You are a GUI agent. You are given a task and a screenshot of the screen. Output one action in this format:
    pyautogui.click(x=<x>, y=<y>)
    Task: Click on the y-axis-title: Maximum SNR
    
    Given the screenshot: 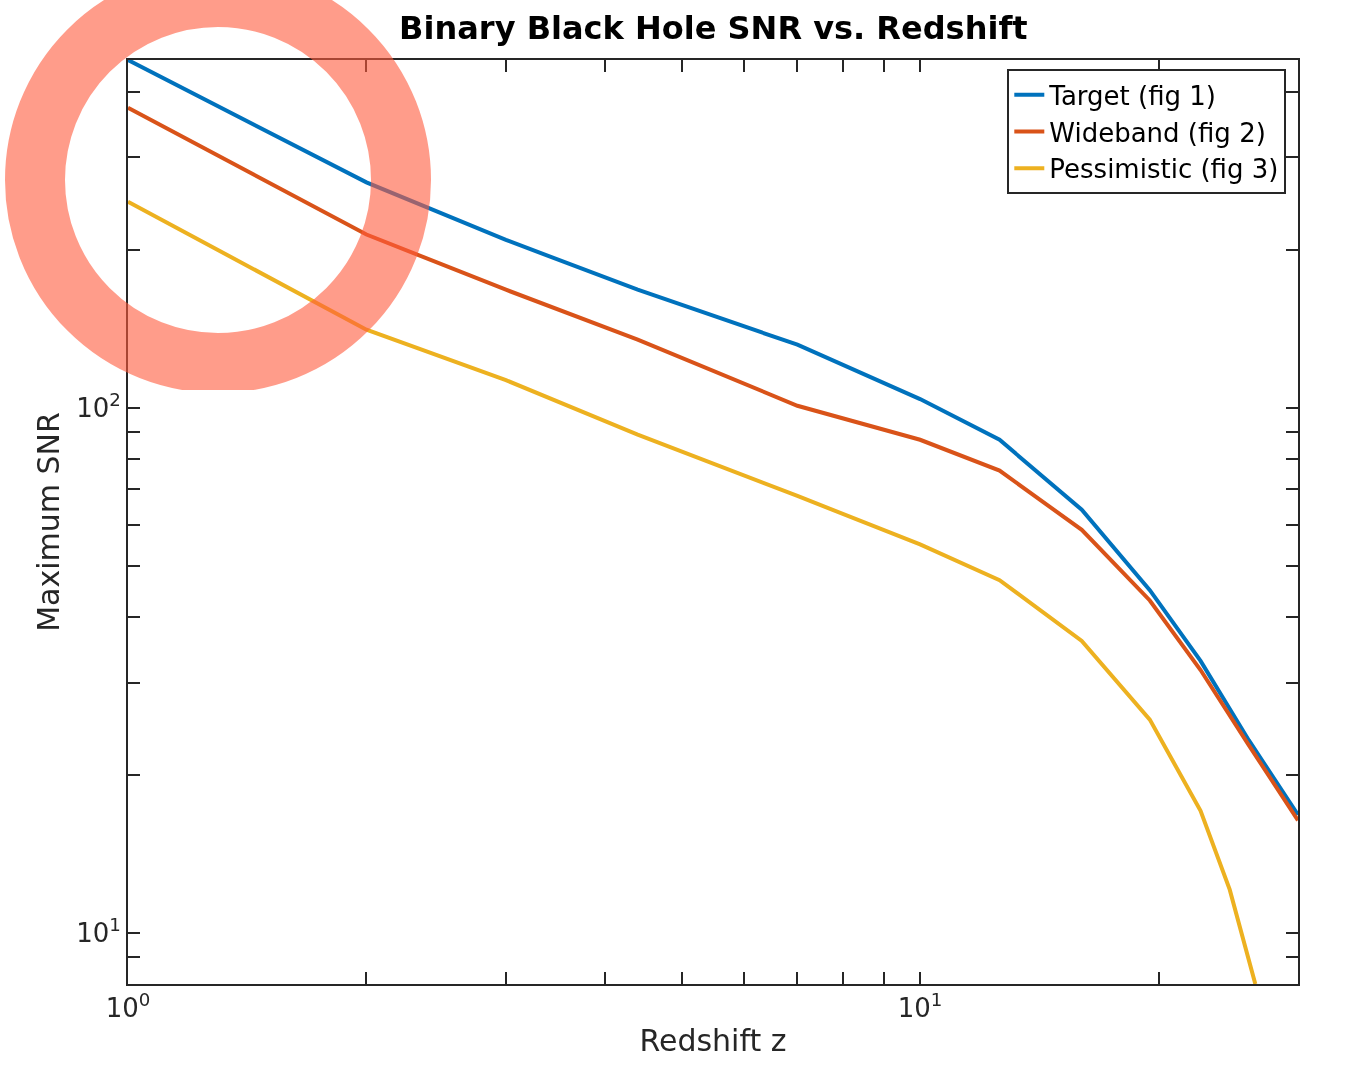 What is the action you would take?
    pyautogui.click(x=48, y=522)
    